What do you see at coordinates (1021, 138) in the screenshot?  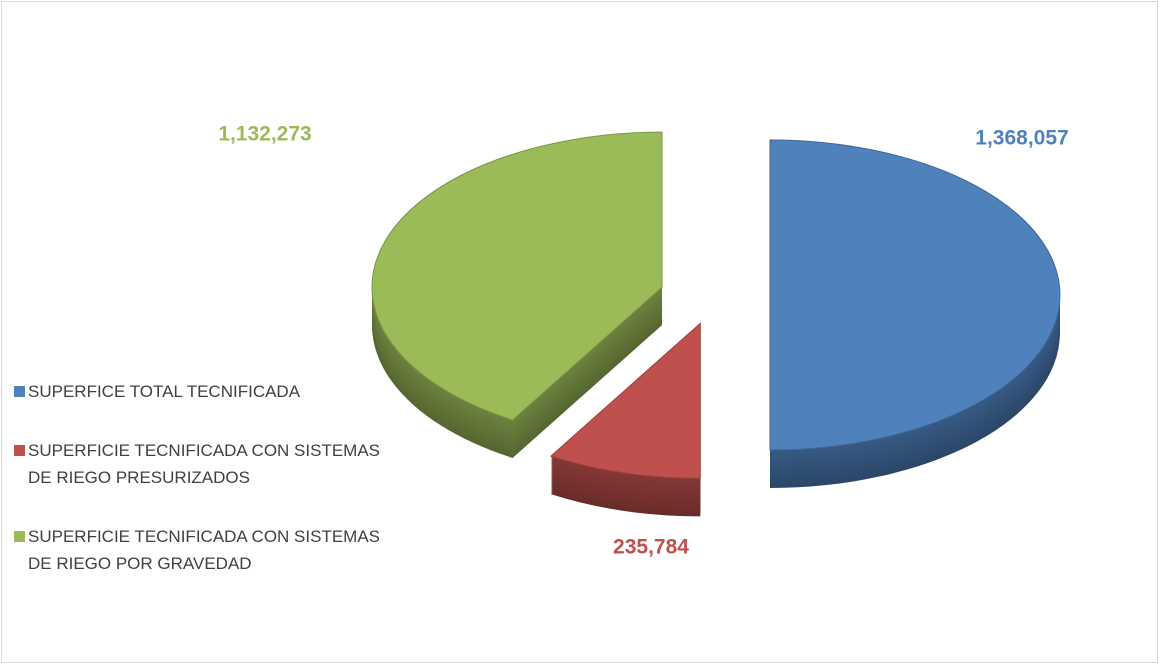 I see `data-label: 1,368,057` at bounding box center [1021, 138].